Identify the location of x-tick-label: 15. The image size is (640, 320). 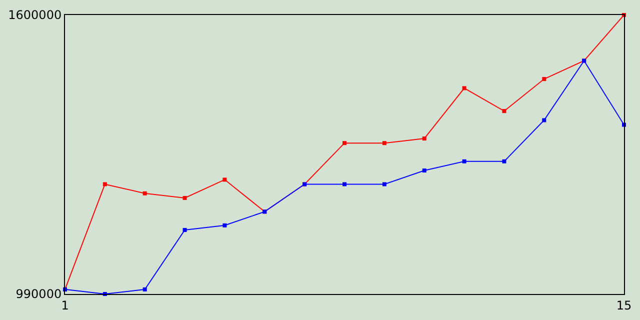
(624, 305).